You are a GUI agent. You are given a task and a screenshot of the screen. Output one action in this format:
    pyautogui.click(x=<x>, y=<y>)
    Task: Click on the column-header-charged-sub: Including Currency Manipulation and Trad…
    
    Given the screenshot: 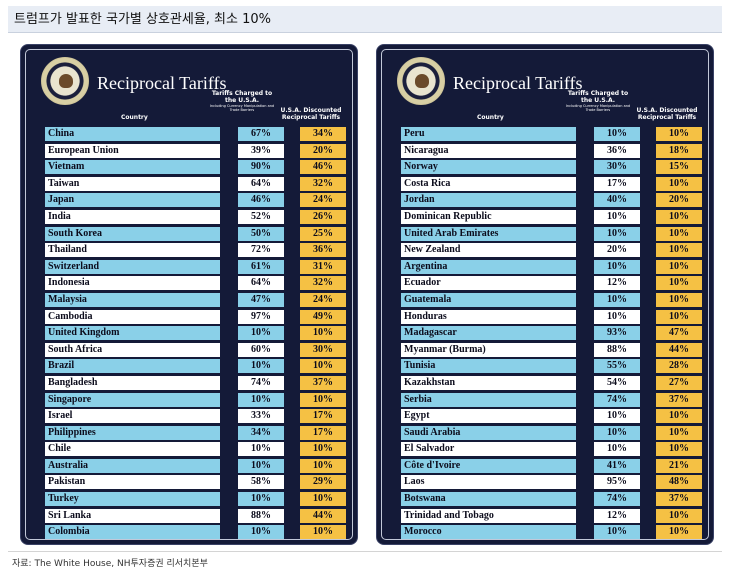 What is the action you would take?
    pyautogui.click(x=598, y=108)
    